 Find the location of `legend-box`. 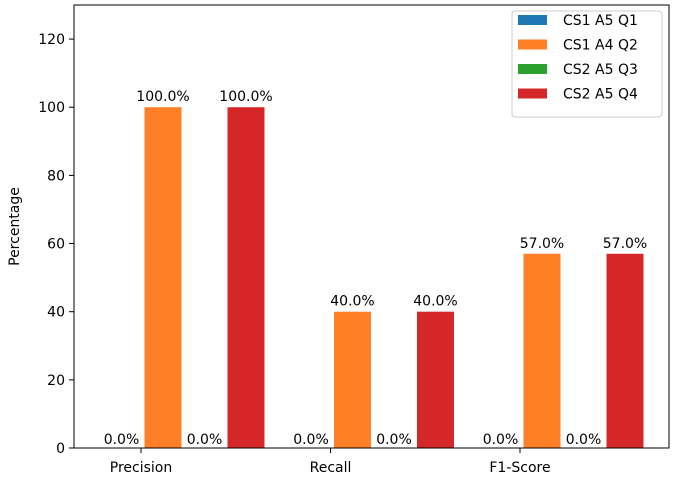

legend-box is located at coordinates (587, 64).